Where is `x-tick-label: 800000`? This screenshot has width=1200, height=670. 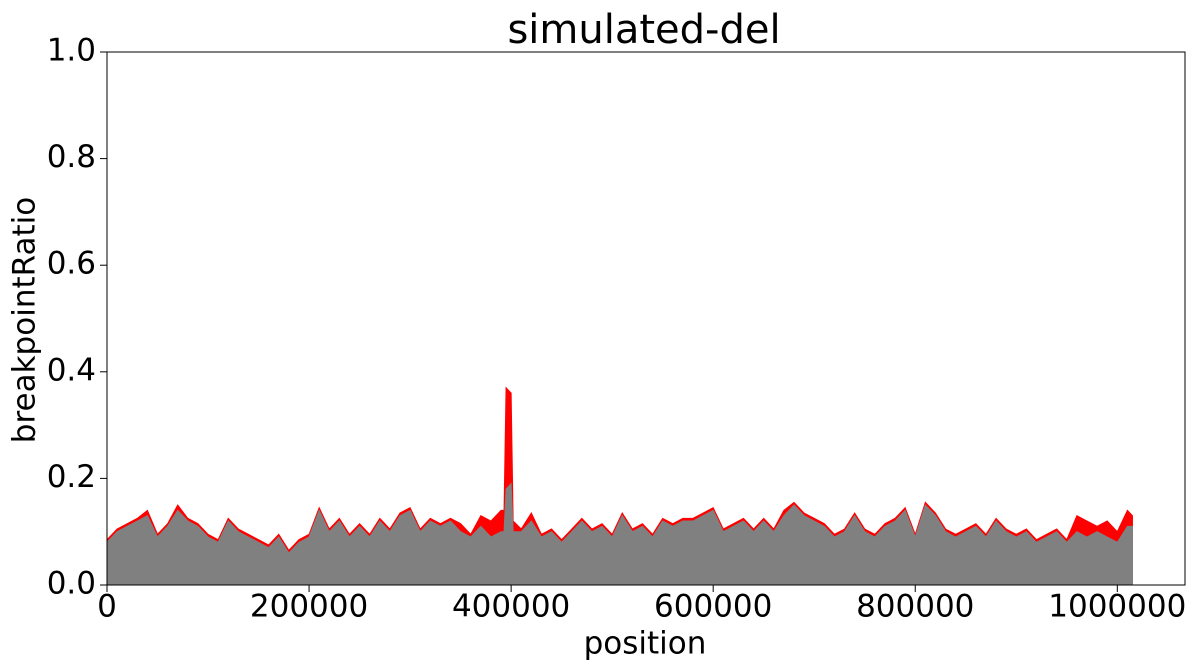
x-tick-label: 800000 is located at coordinates (915, 607).